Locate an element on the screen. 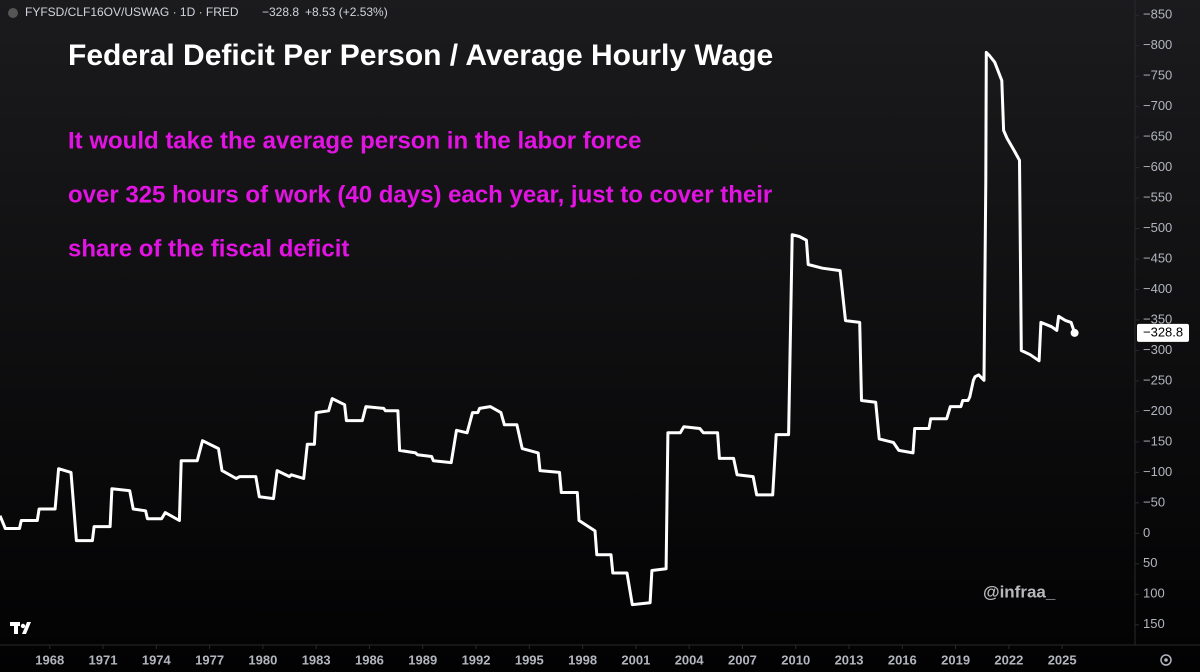  y-tick-label: 50 is located at coordinates (1150, 562).